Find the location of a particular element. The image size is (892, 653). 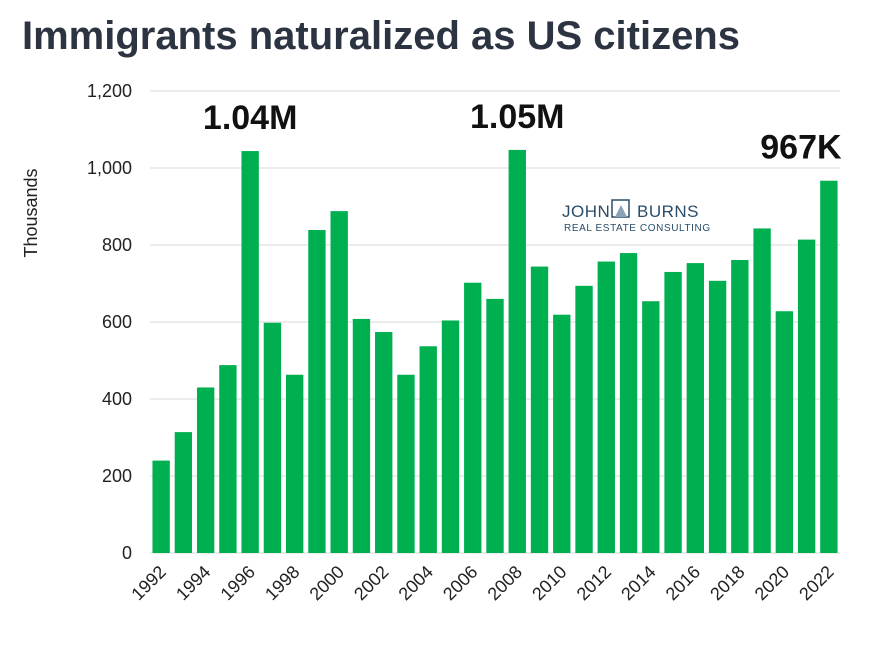

y-tick-label: 400 is located at coordinates (117, 399).